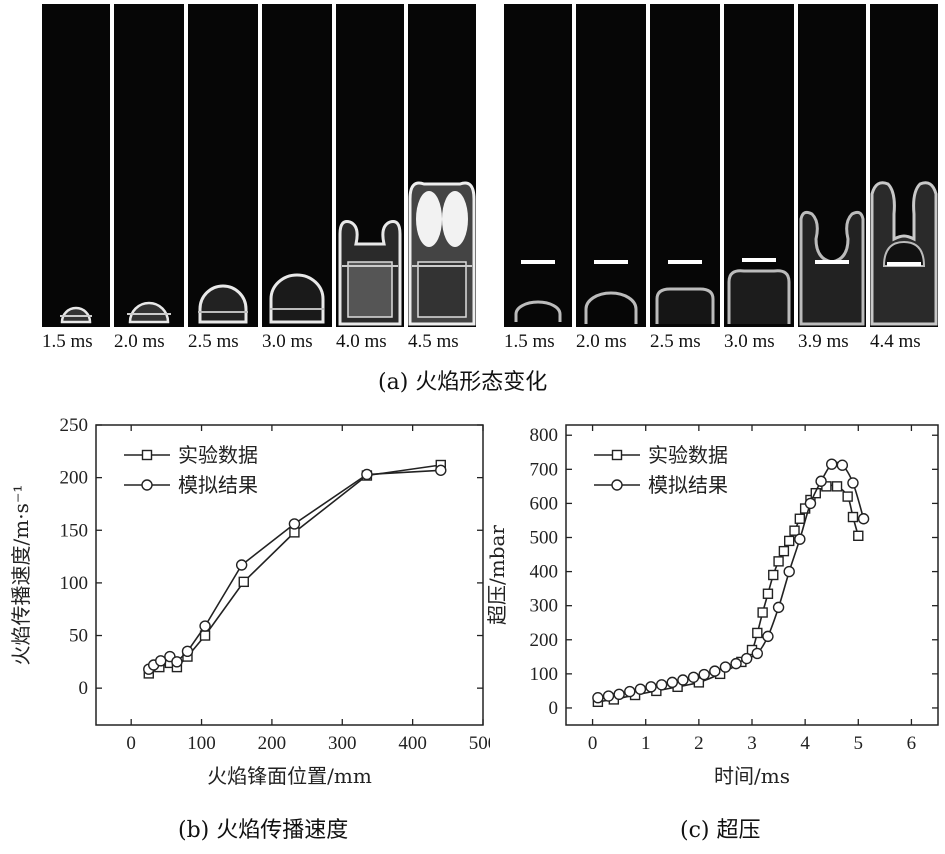 This screenshot has width=945, height=854. Describe the element at coordinates (497, 575) in the screenshot. I see `y-axis-label: 超压/mbar` at that location.